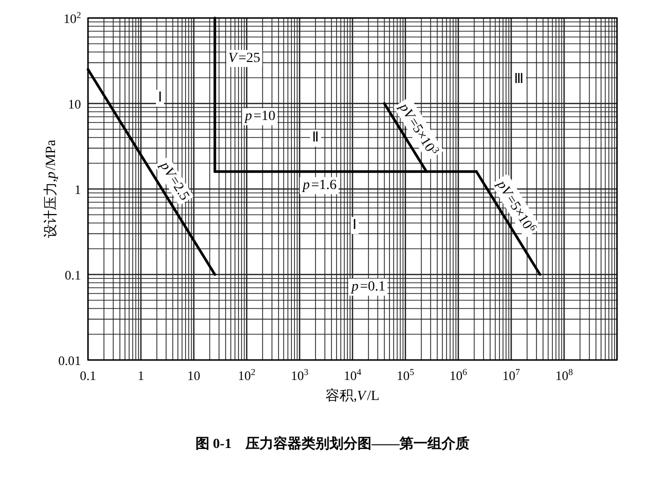 The width and height of the screenshot is (653, 481). Describe the element at coordinates (459, 375) in the screenshot. I see `x-tick-label: 10$^{6}$` at that location.